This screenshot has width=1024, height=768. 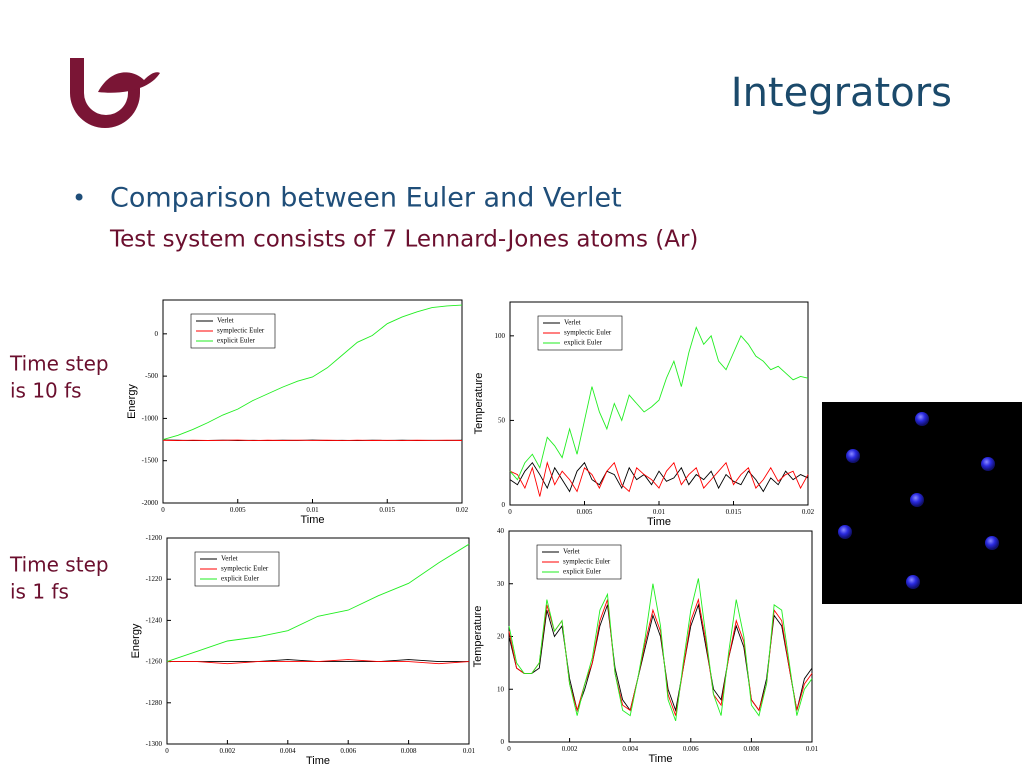 I want to click on bullet: Comparison between Euler and Verlet, so click(x=366, y=198).